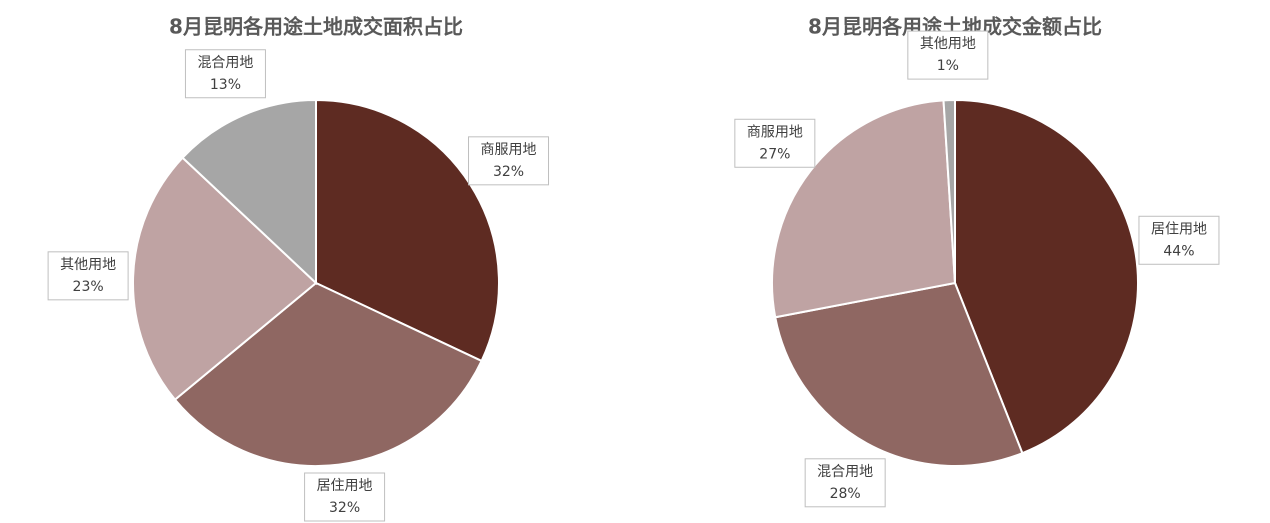 Image resolution: width=1270 pixels, height=523 pixels. What do you see at coordinates (948, 66) in the screenshot?
I see `label-value: 1%` at bounding box center [948, 66].